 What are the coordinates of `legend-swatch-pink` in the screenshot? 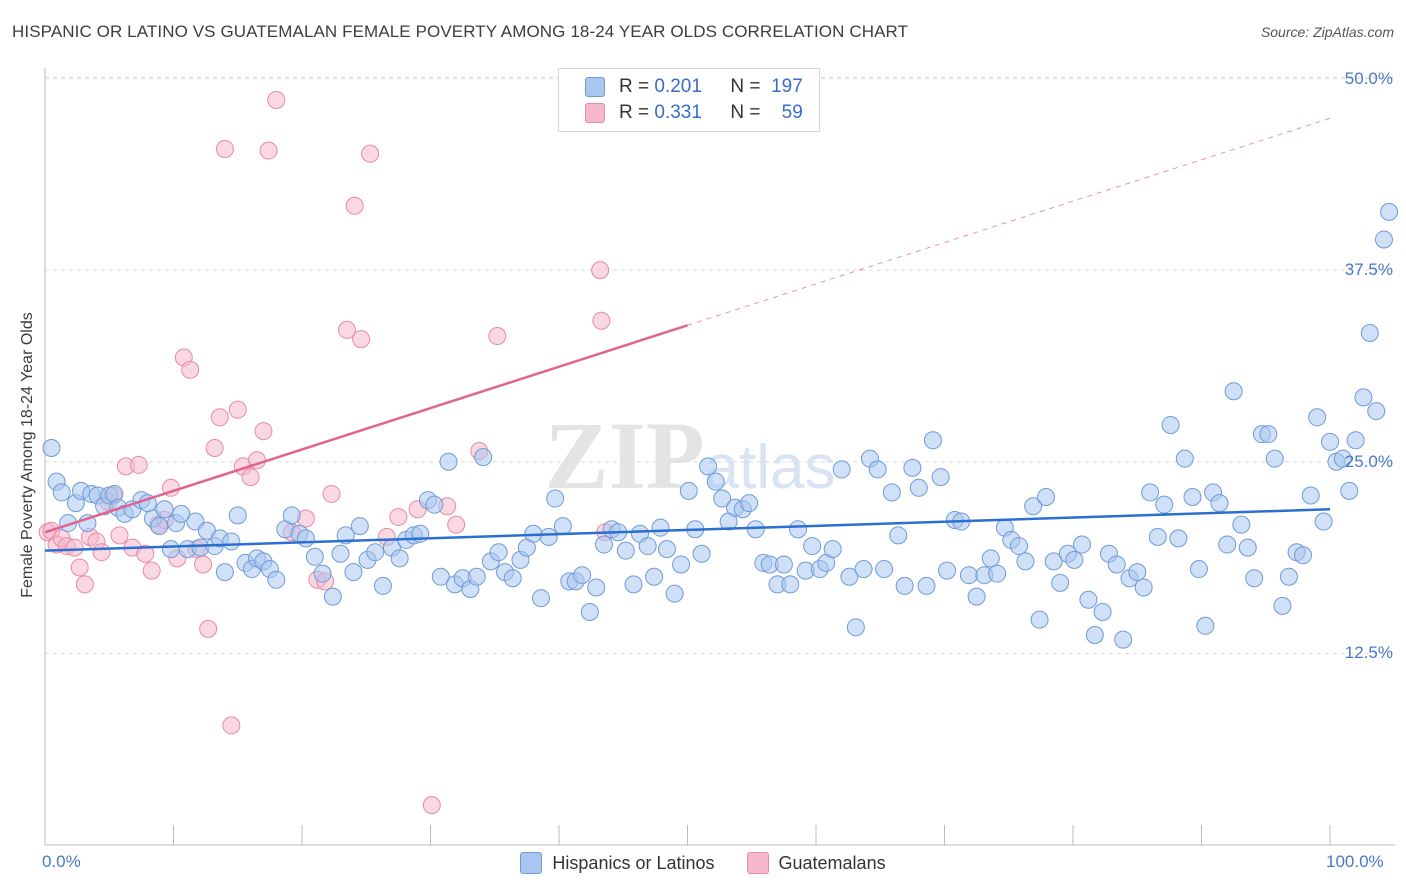 It's located at (757, 863).